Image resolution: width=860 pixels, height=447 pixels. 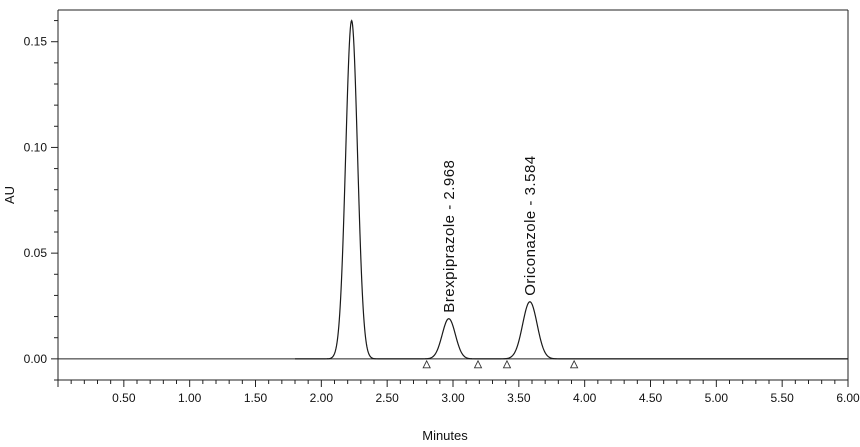 What do you see at coordinates (500, 364) in the screenshot?
I see `integration-markers` at bounding box center [500, 364].